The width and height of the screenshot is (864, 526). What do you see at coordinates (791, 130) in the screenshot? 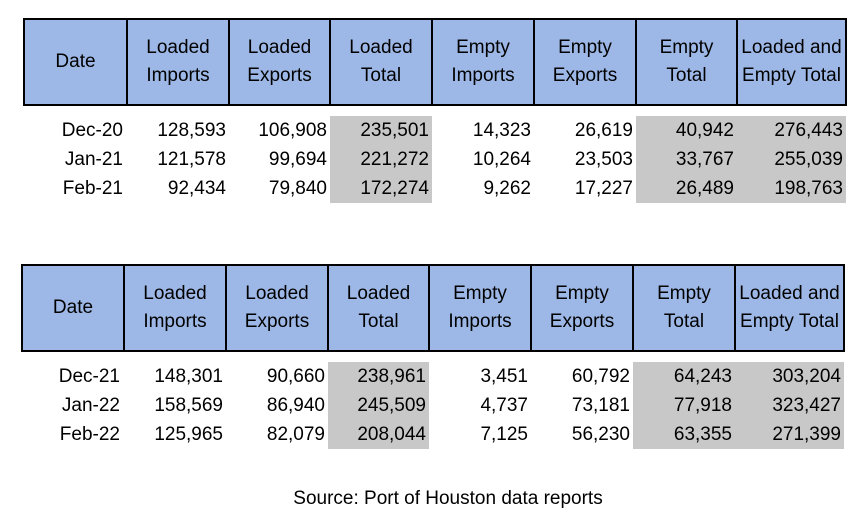
I see `cell-grand-total: 276,443` at bounding box center [791, 130].